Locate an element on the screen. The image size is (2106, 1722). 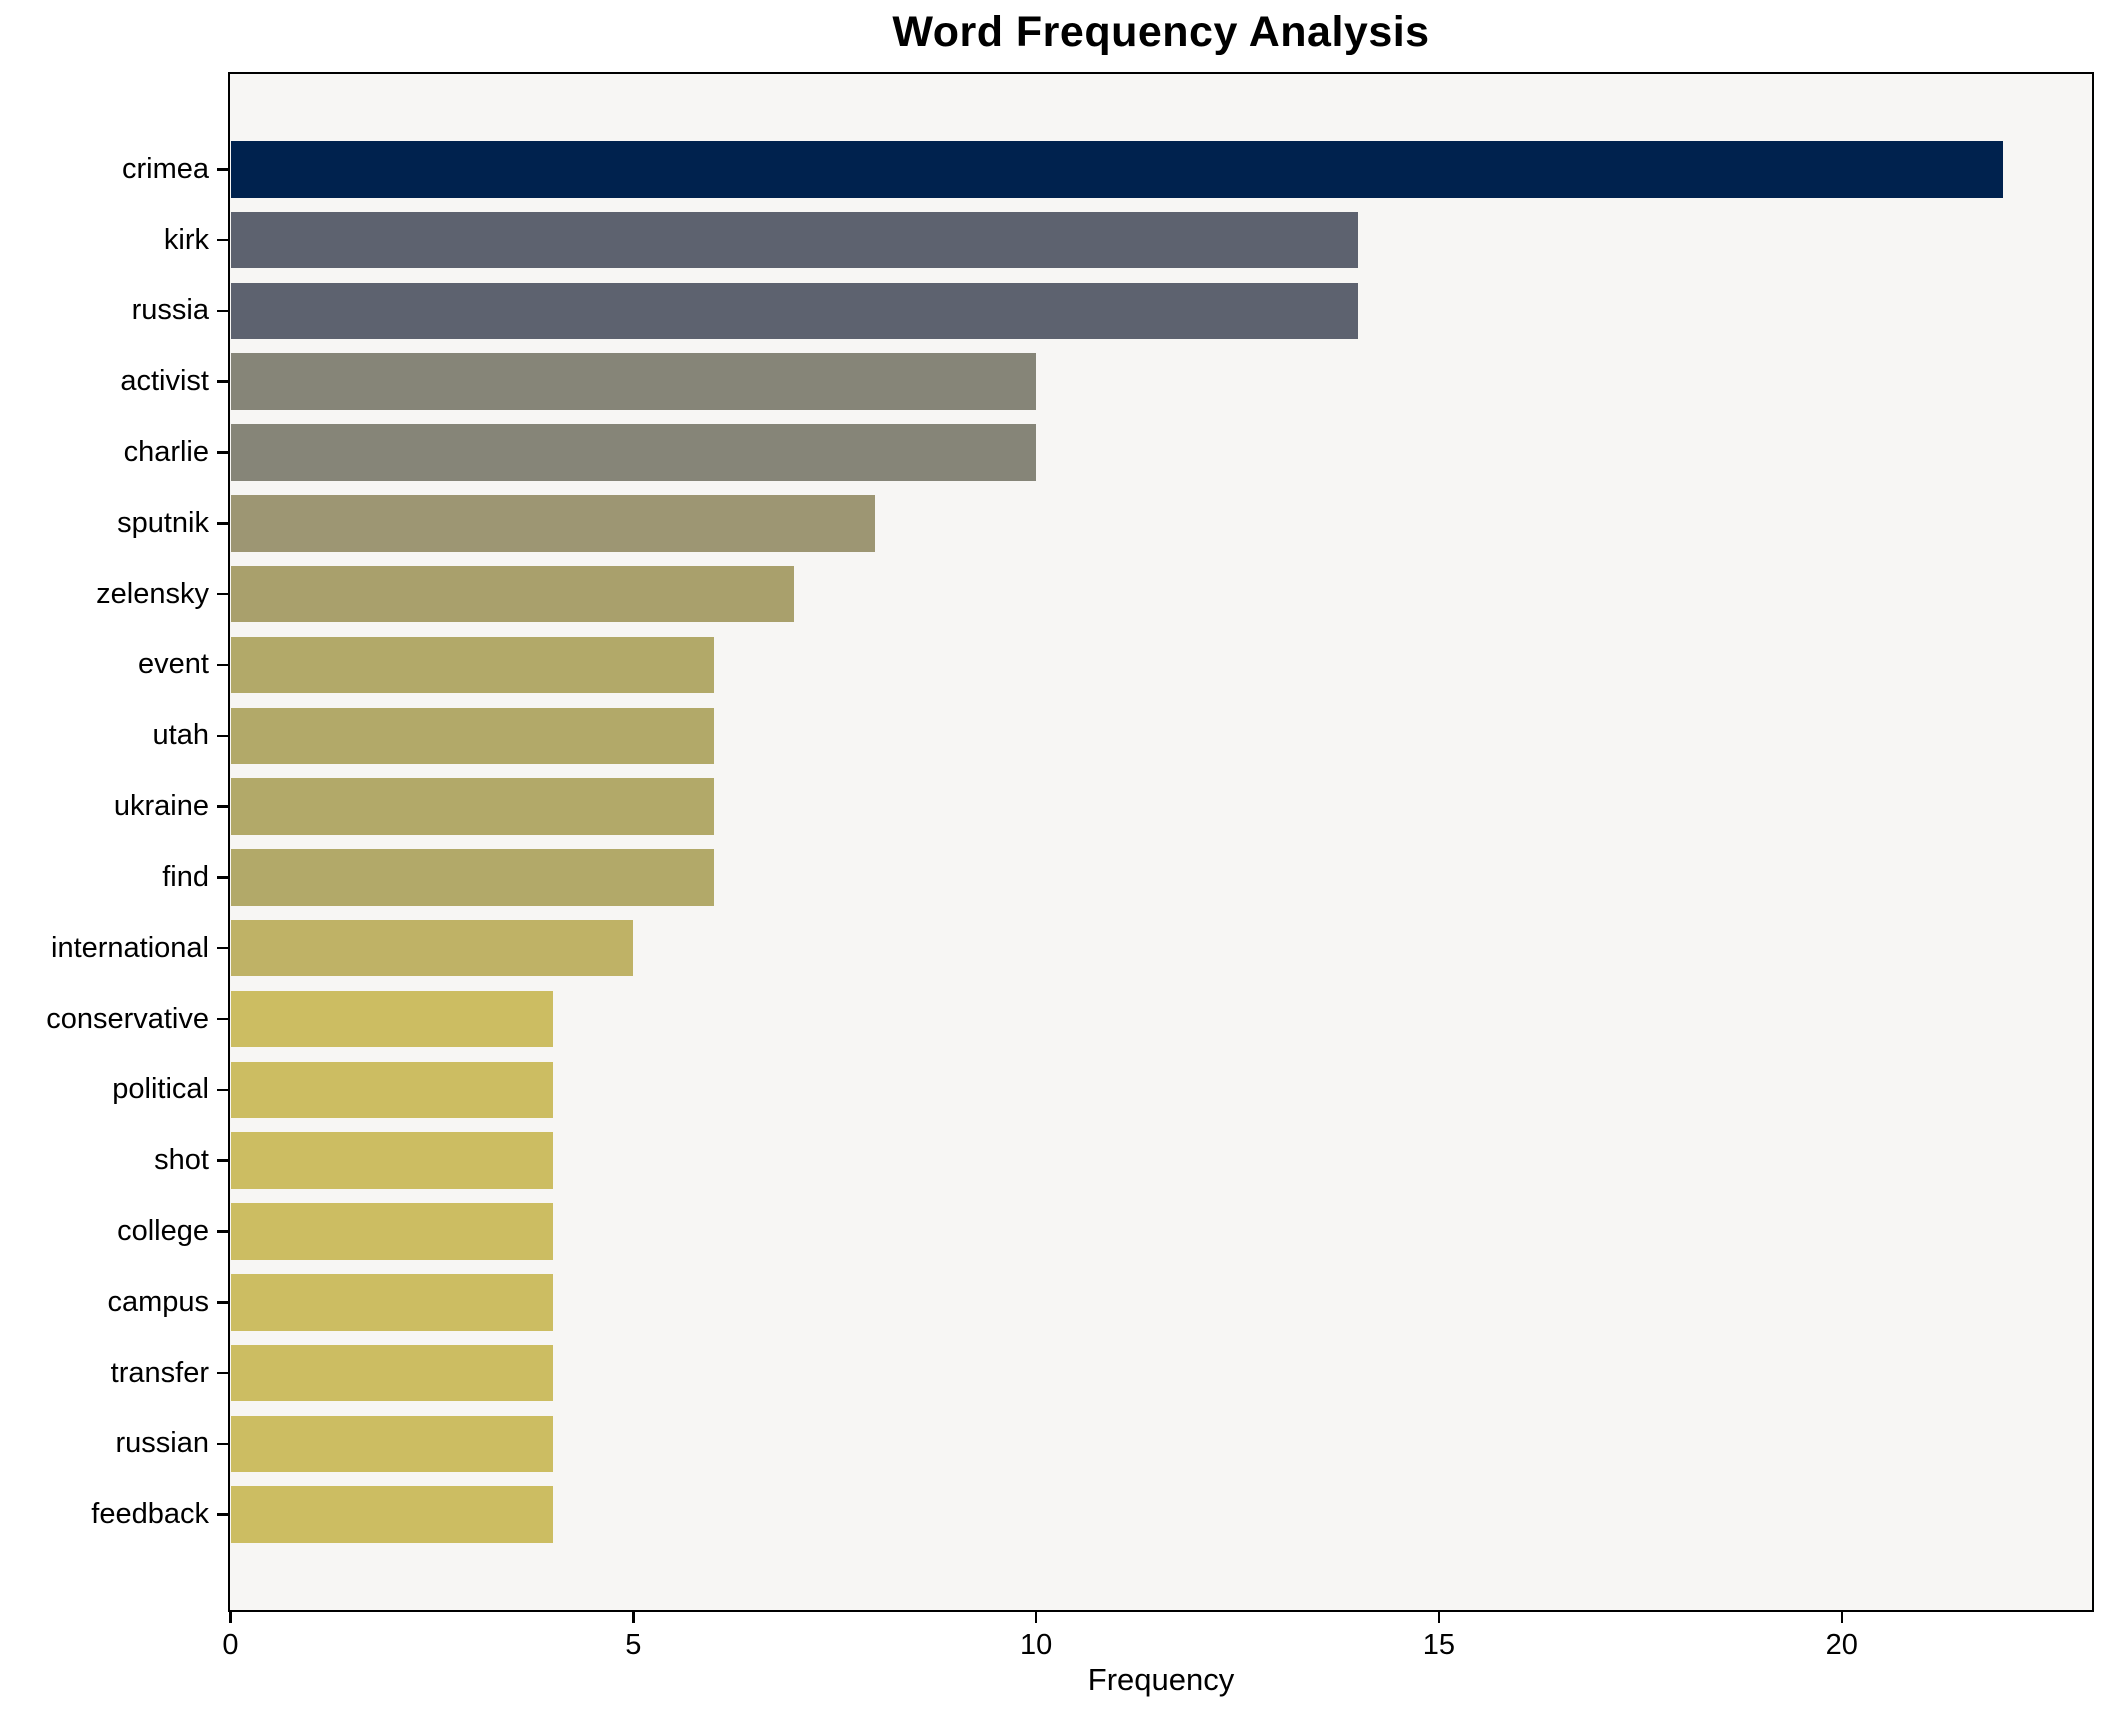
y-tick-label-political: political is located at coordinates (160, 1089).